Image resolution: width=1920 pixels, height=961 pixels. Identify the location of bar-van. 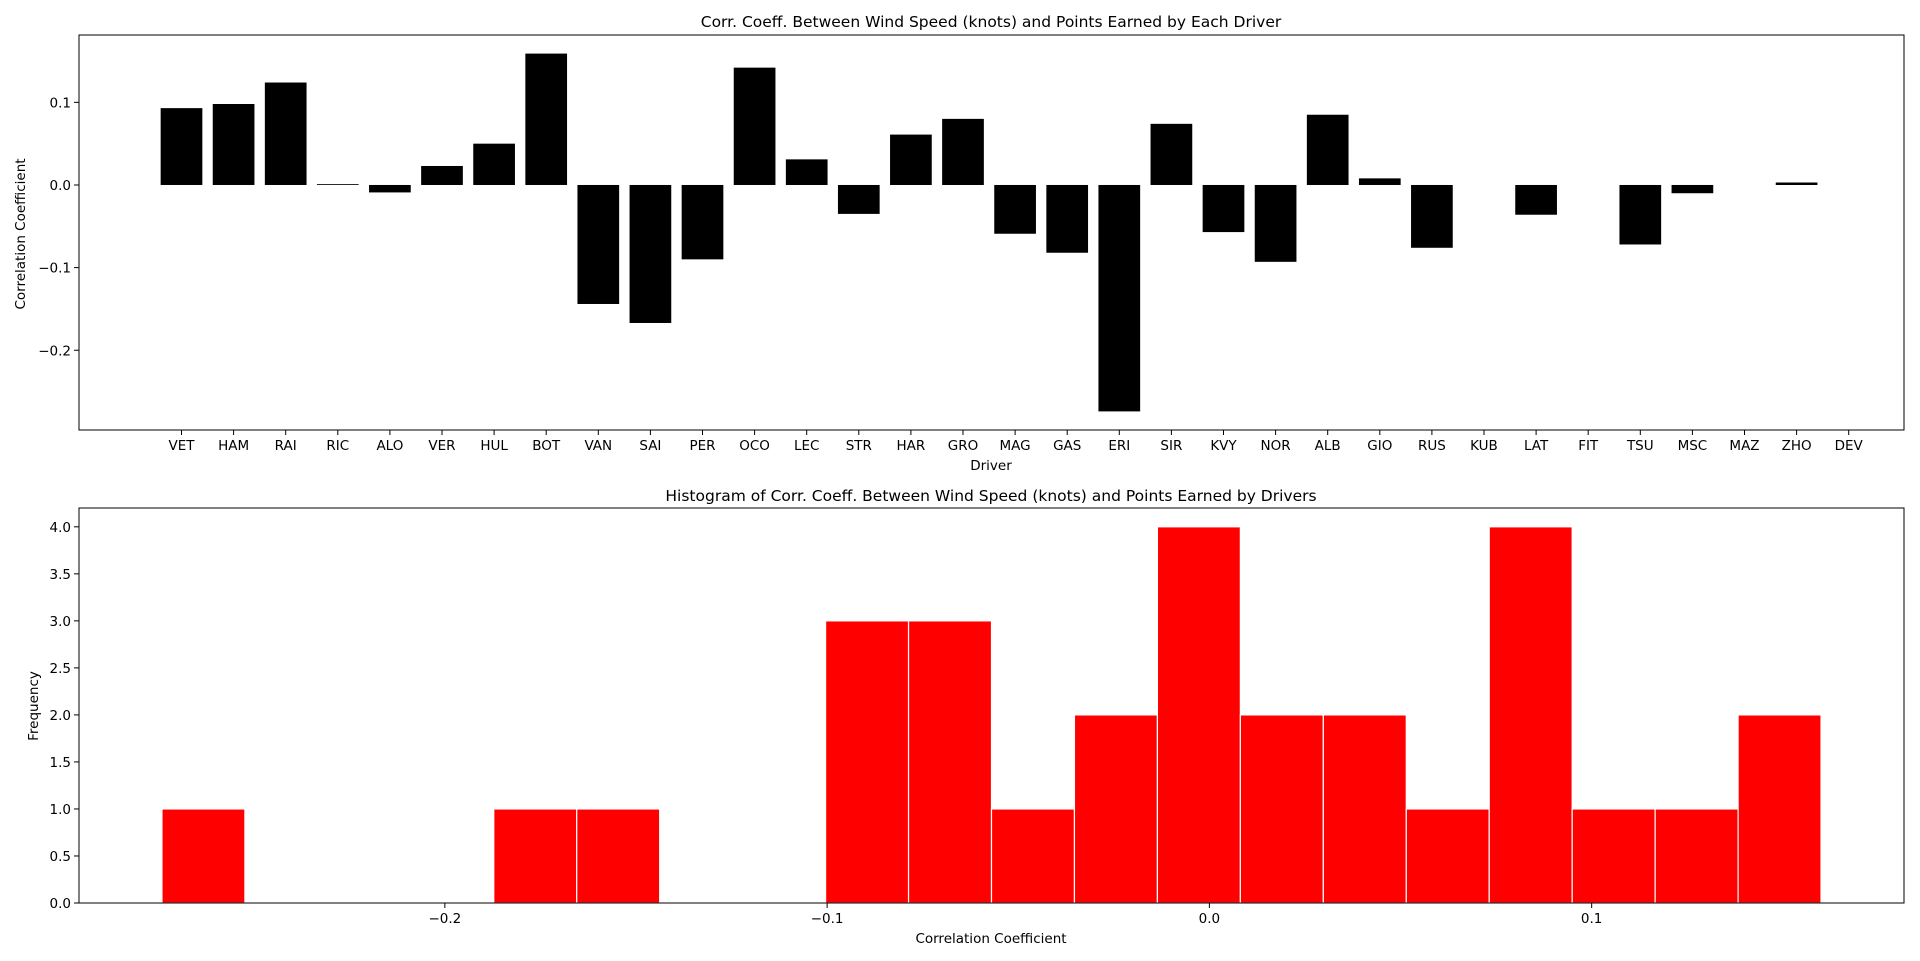
(598, 244).